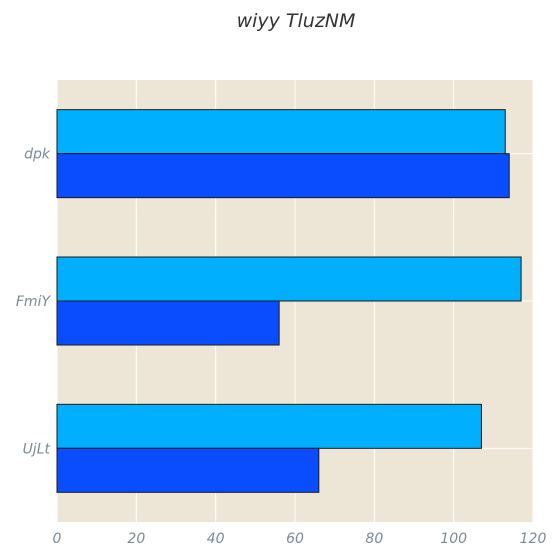 This screenshot has width=560, height=560. Describe the element at coordinates (453, 539) in the screenshot. I see `x-tick-label: 100` at that location.